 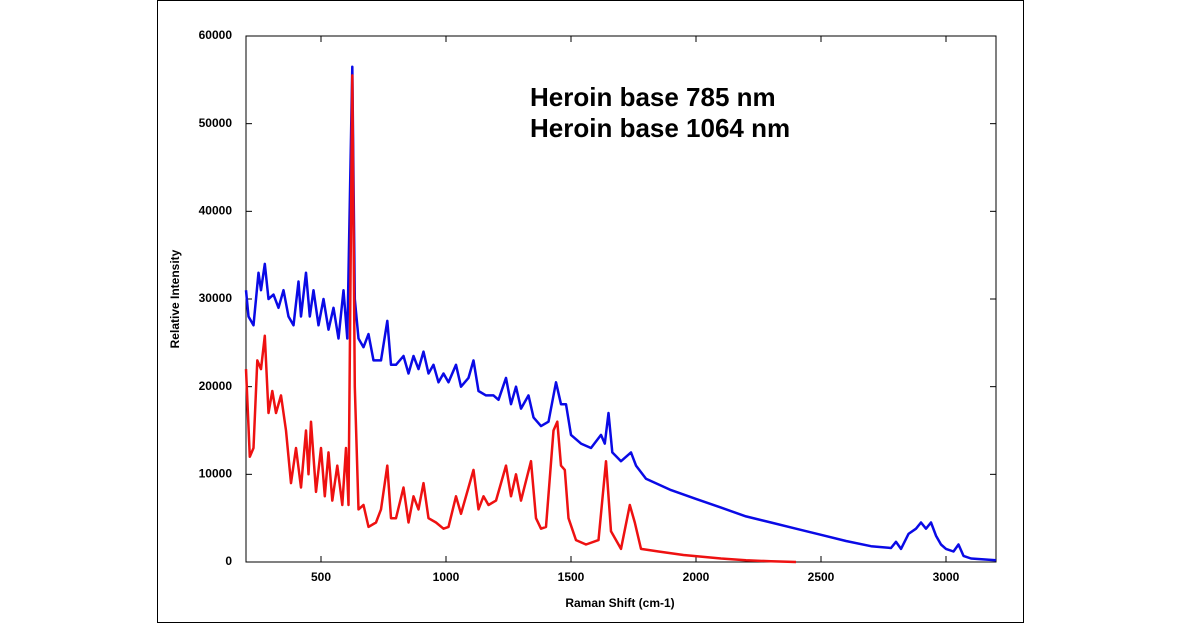 What do you see at coordinates (946, 577) in the screenshot?
I see `x-tick-label: 3000` at bounding box center [946, 577].